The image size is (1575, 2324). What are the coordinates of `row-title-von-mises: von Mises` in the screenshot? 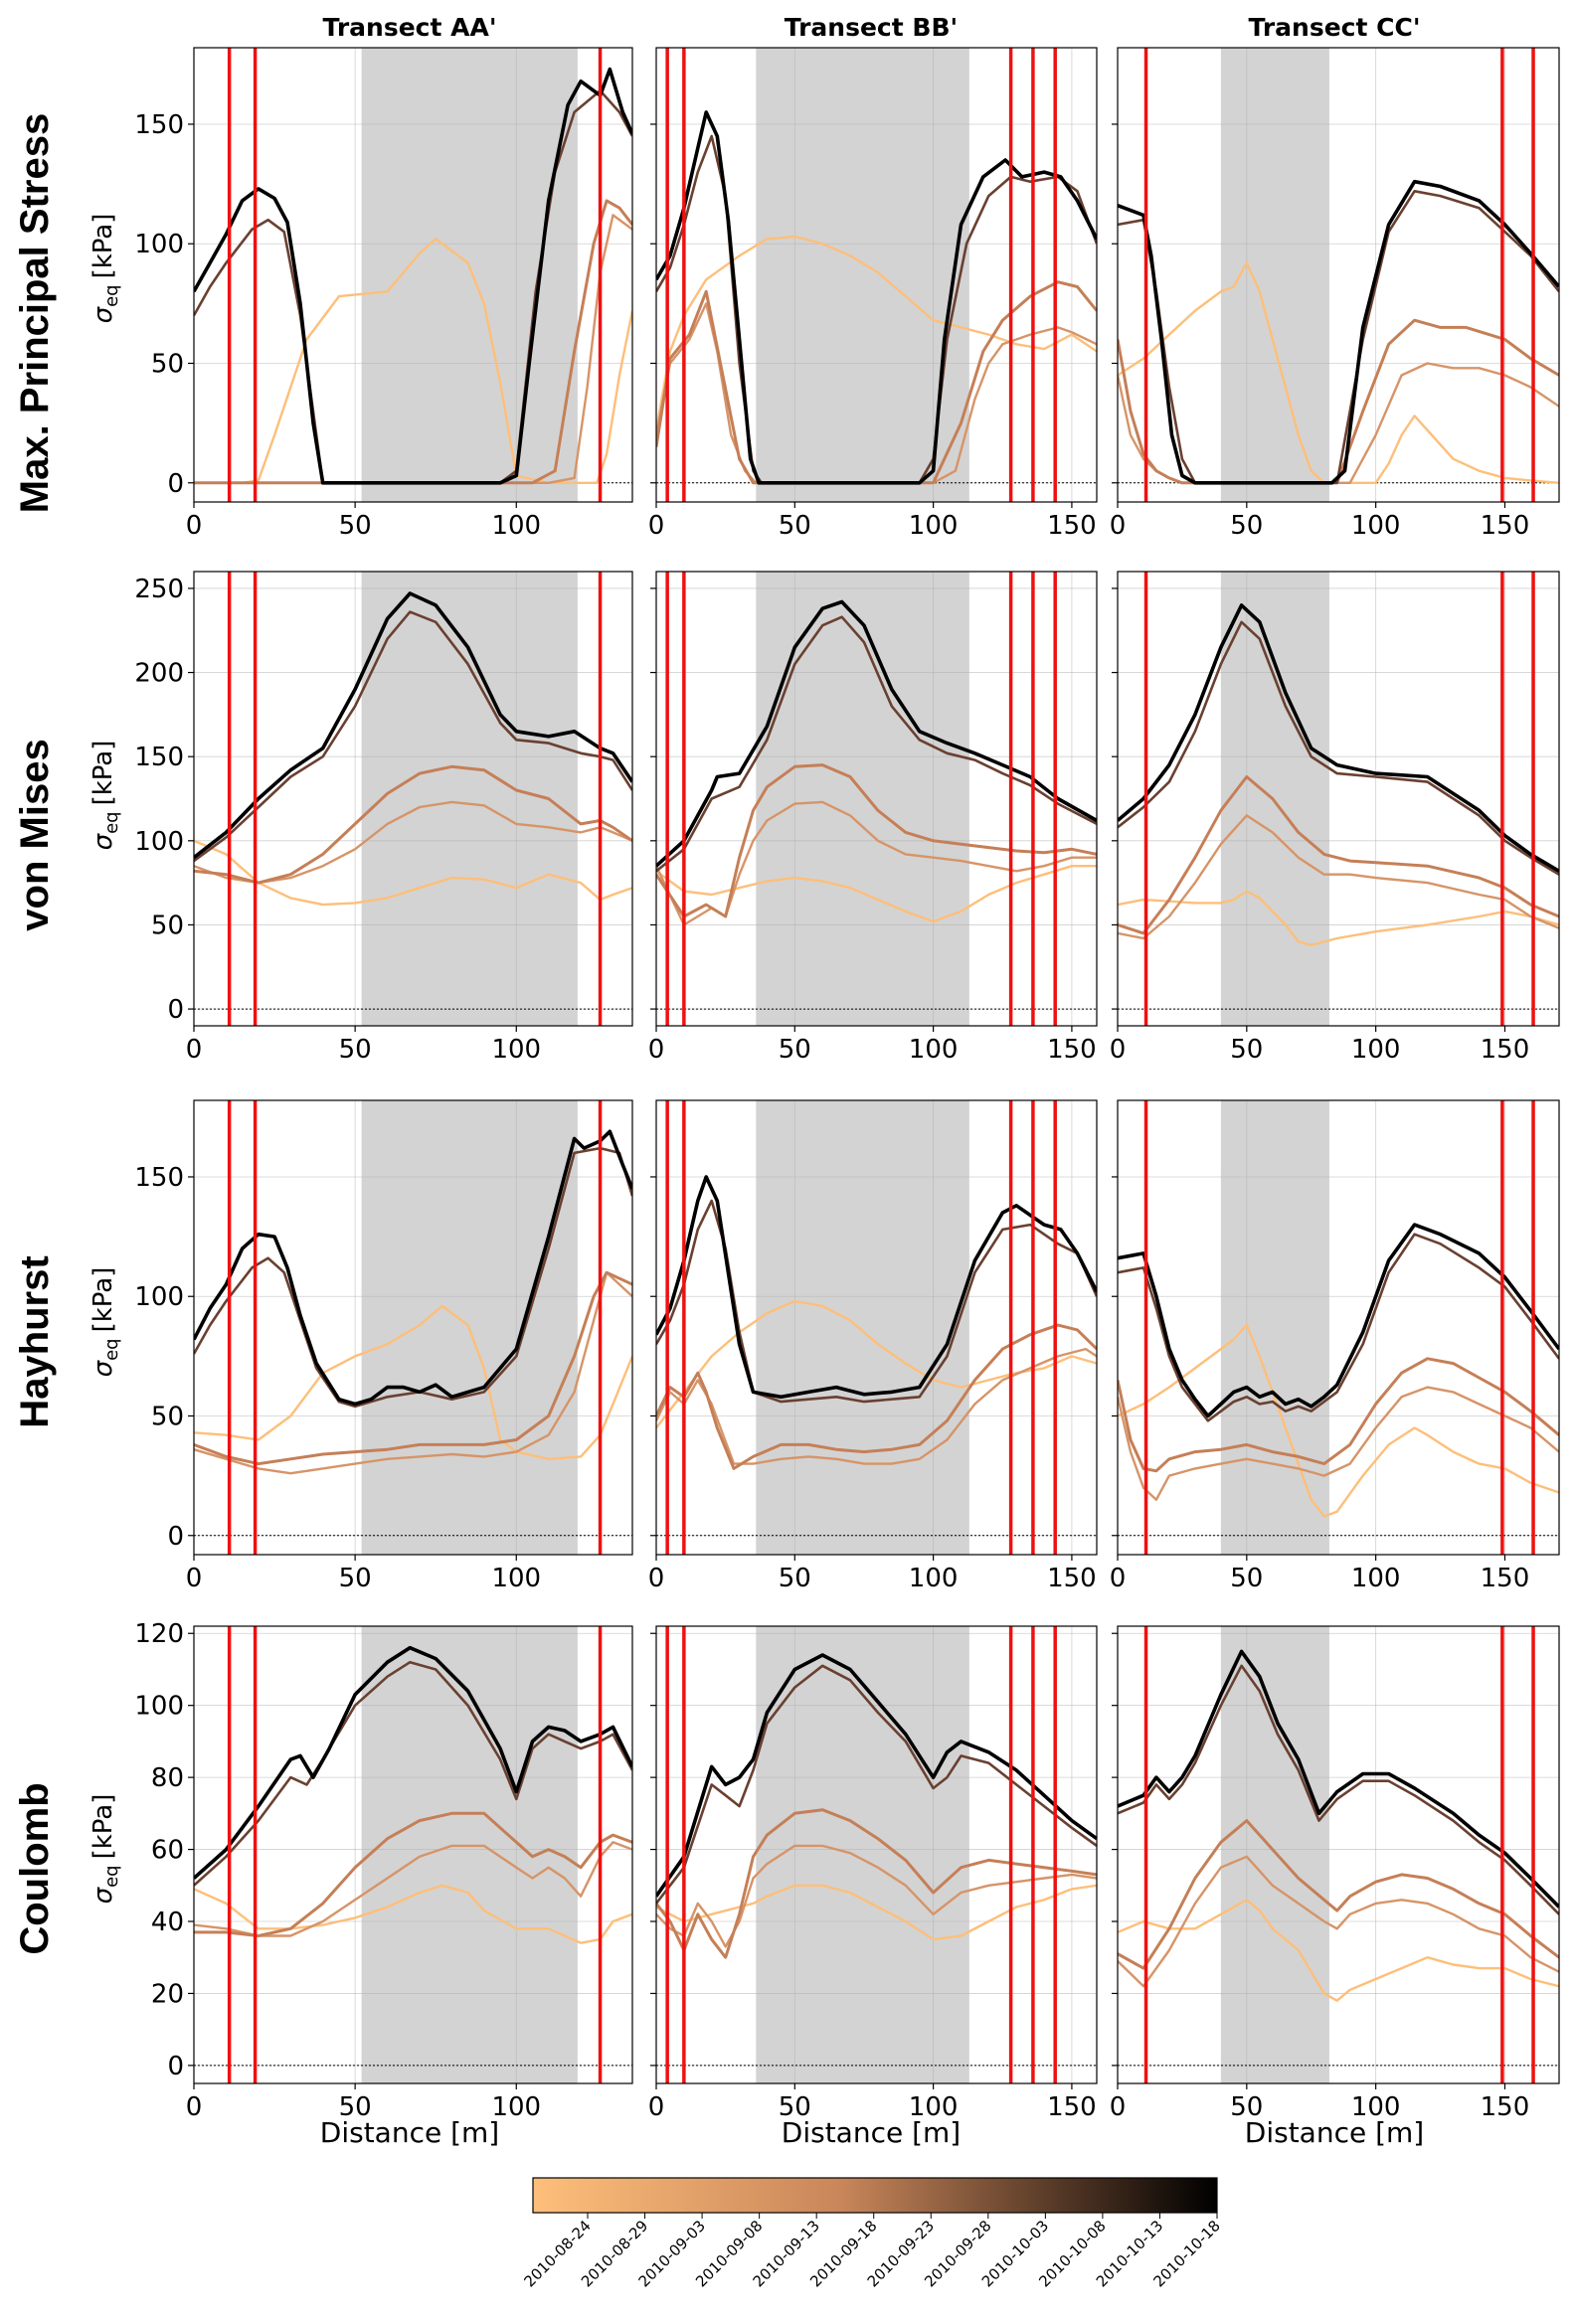 It's located at (35, 834).